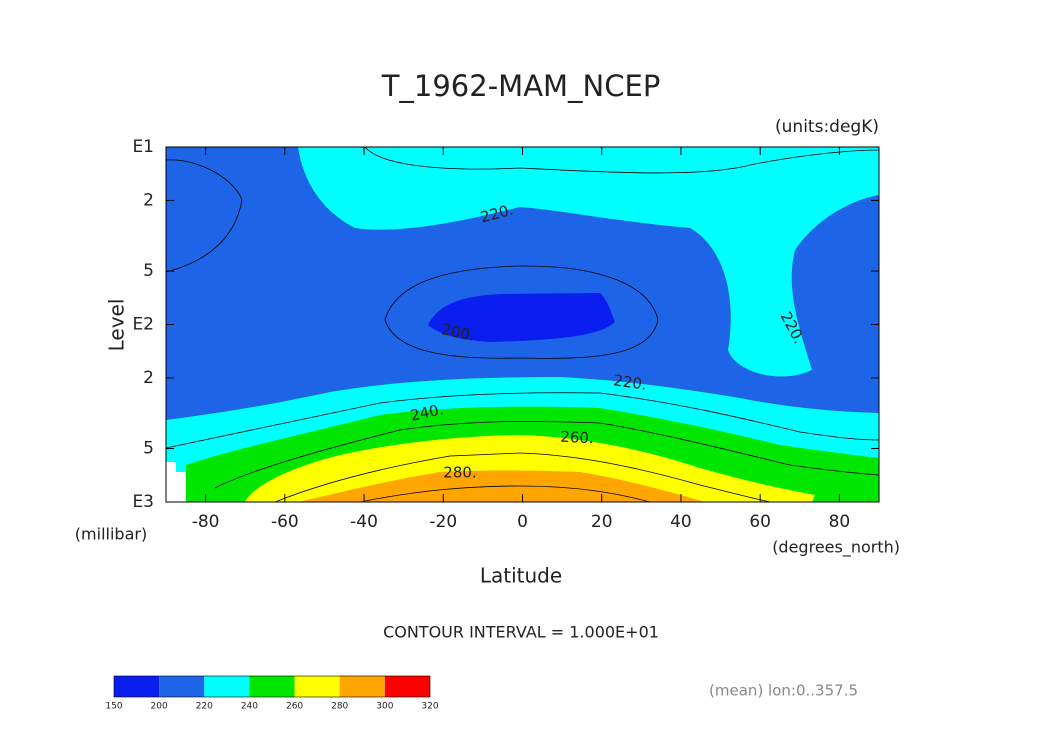  I want to click on colorbar-label: 240, so click(249, 707).